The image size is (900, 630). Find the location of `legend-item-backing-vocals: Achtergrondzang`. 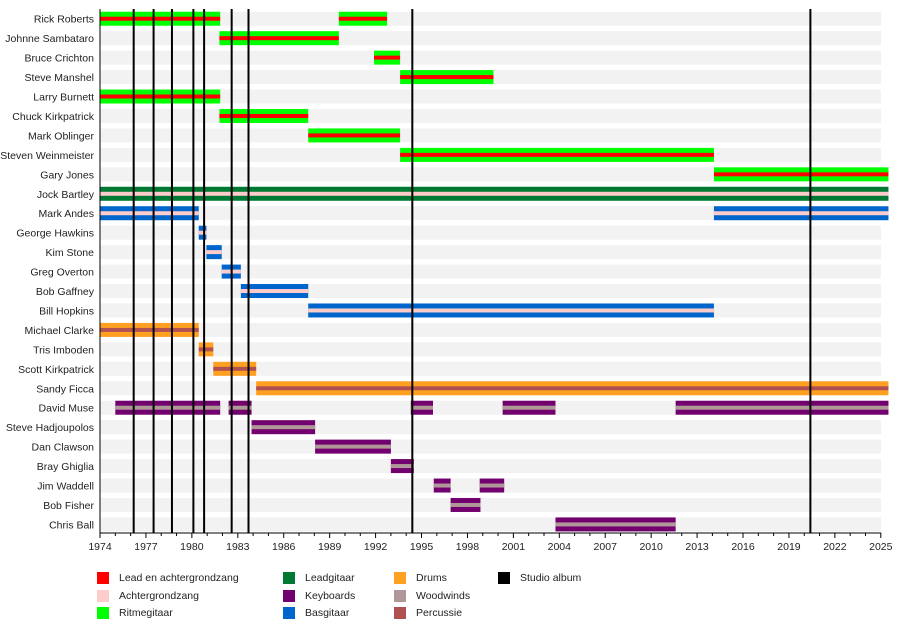

legend-item-backing-vocals: Achtergrondzang is located at coordinates (148, 595).